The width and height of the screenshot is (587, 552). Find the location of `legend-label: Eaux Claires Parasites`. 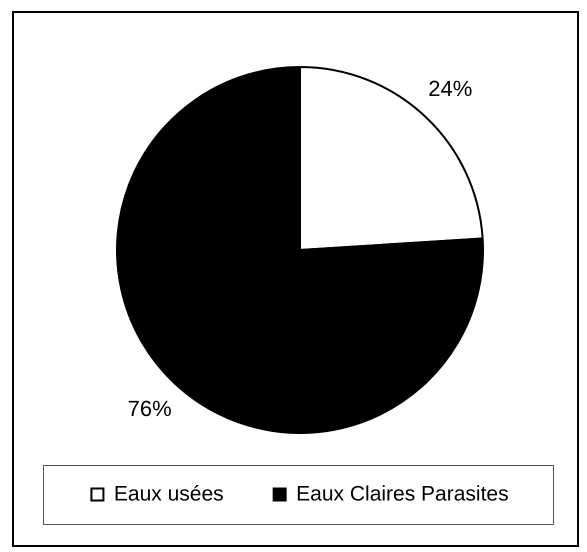

legend-label: Eaux Claires Parasites is located at coordinates (402, 494).